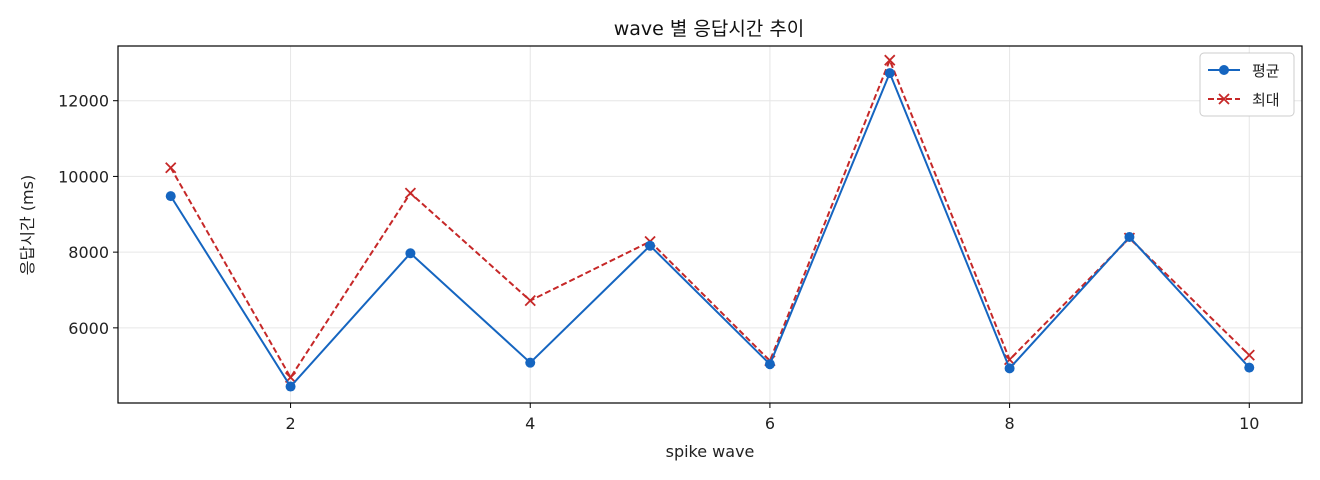 The height and width of the screenshot is (480, 1320). I want to click on y-tick-label: 8000, so click(88, 252).